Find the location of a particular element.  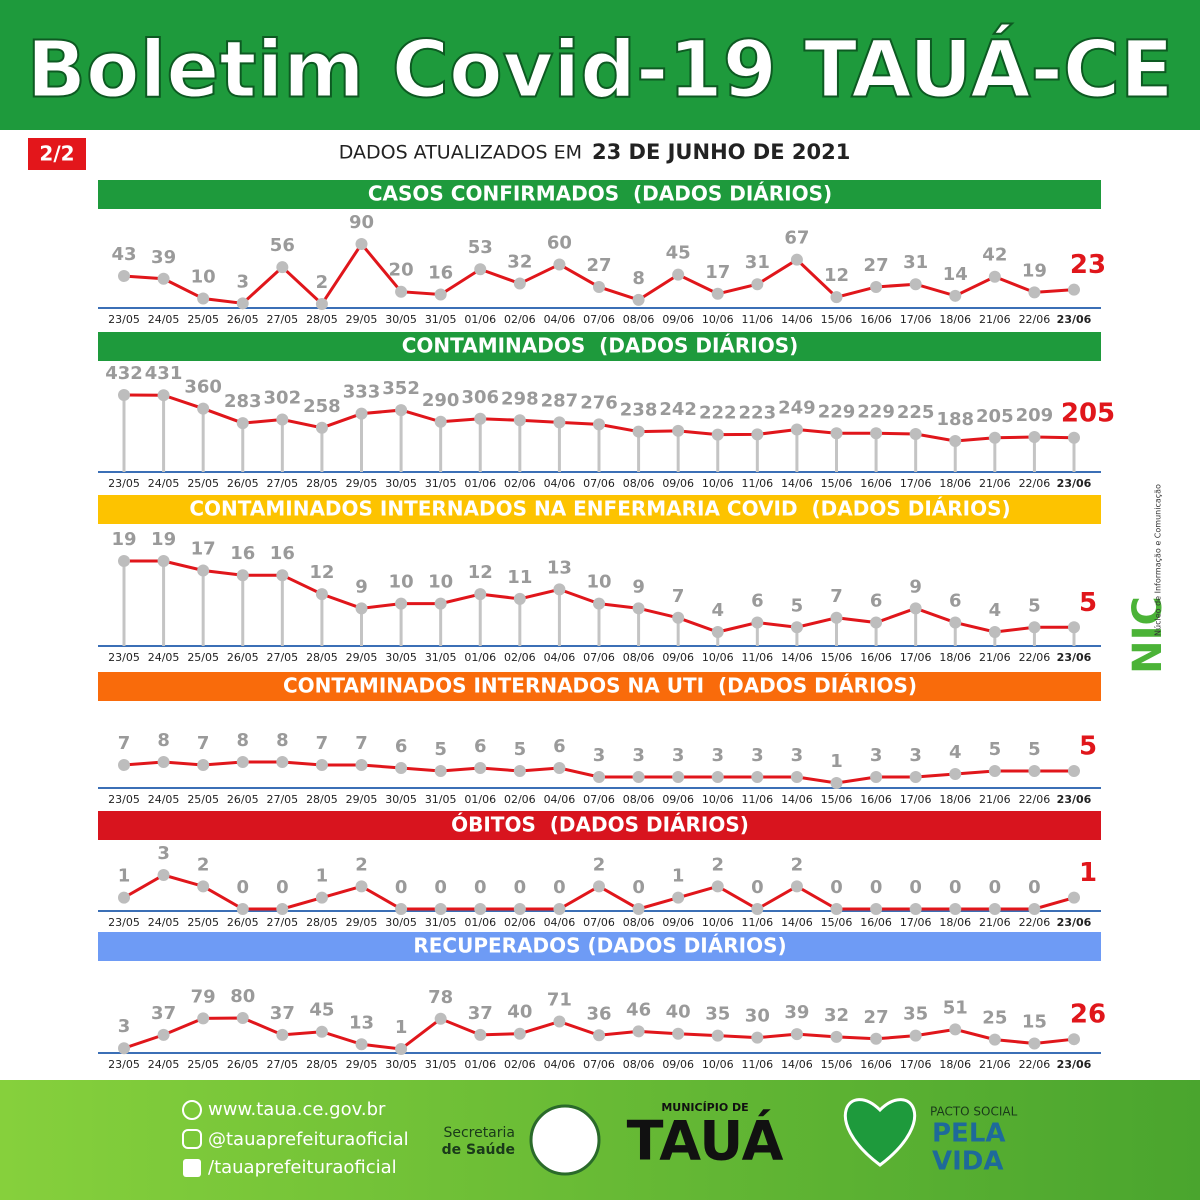

x-tick-label: 23/05 is located at coordinates (124, 483).